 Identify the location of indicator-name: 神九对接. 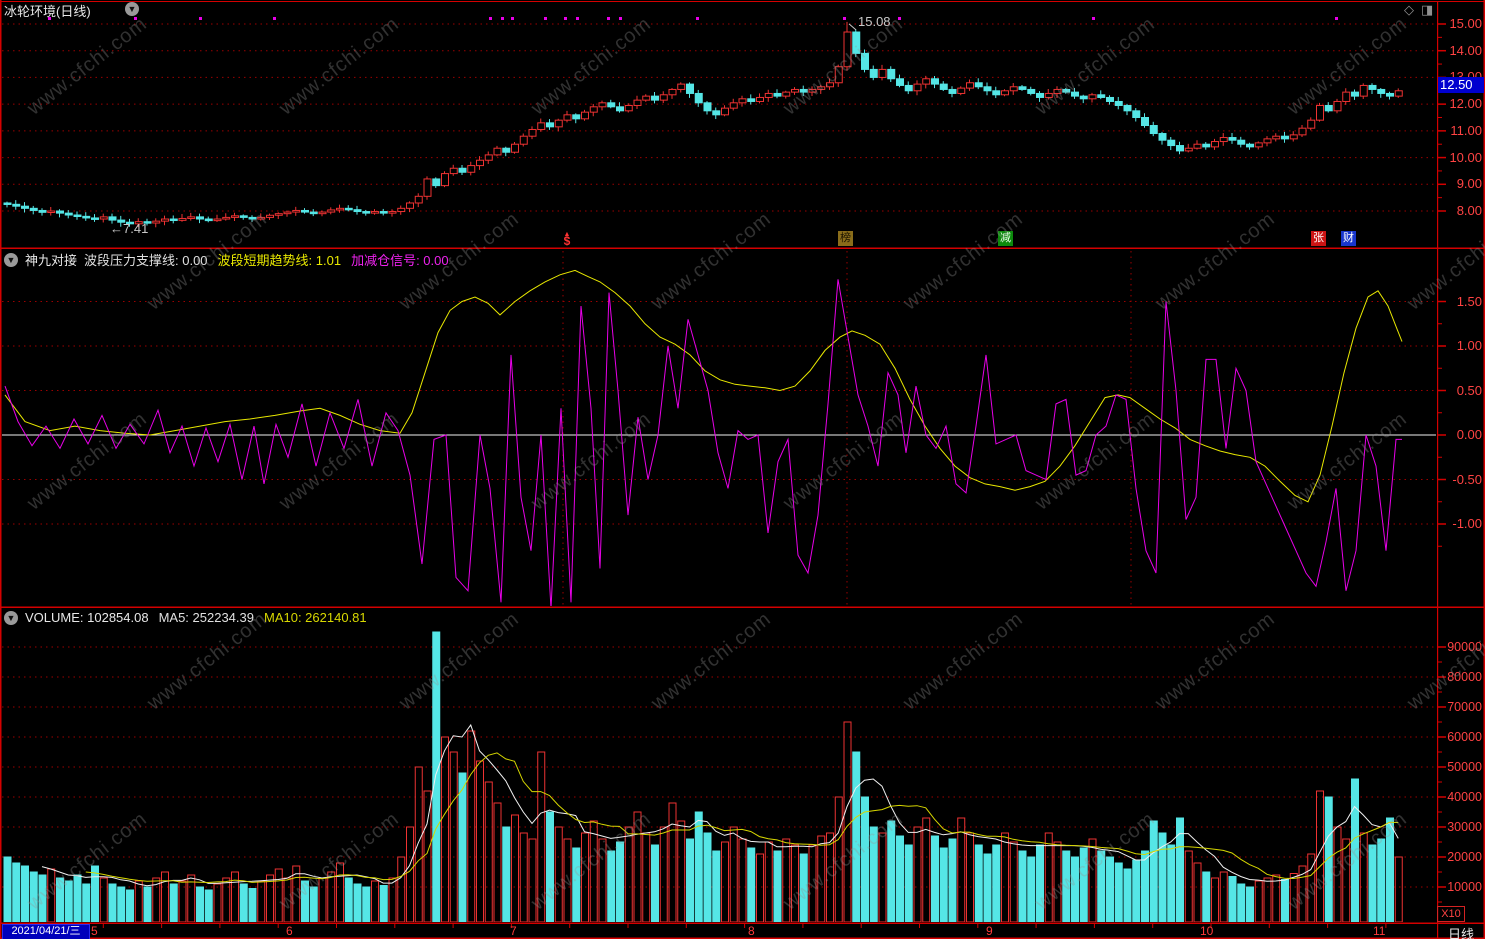
(51, 260).